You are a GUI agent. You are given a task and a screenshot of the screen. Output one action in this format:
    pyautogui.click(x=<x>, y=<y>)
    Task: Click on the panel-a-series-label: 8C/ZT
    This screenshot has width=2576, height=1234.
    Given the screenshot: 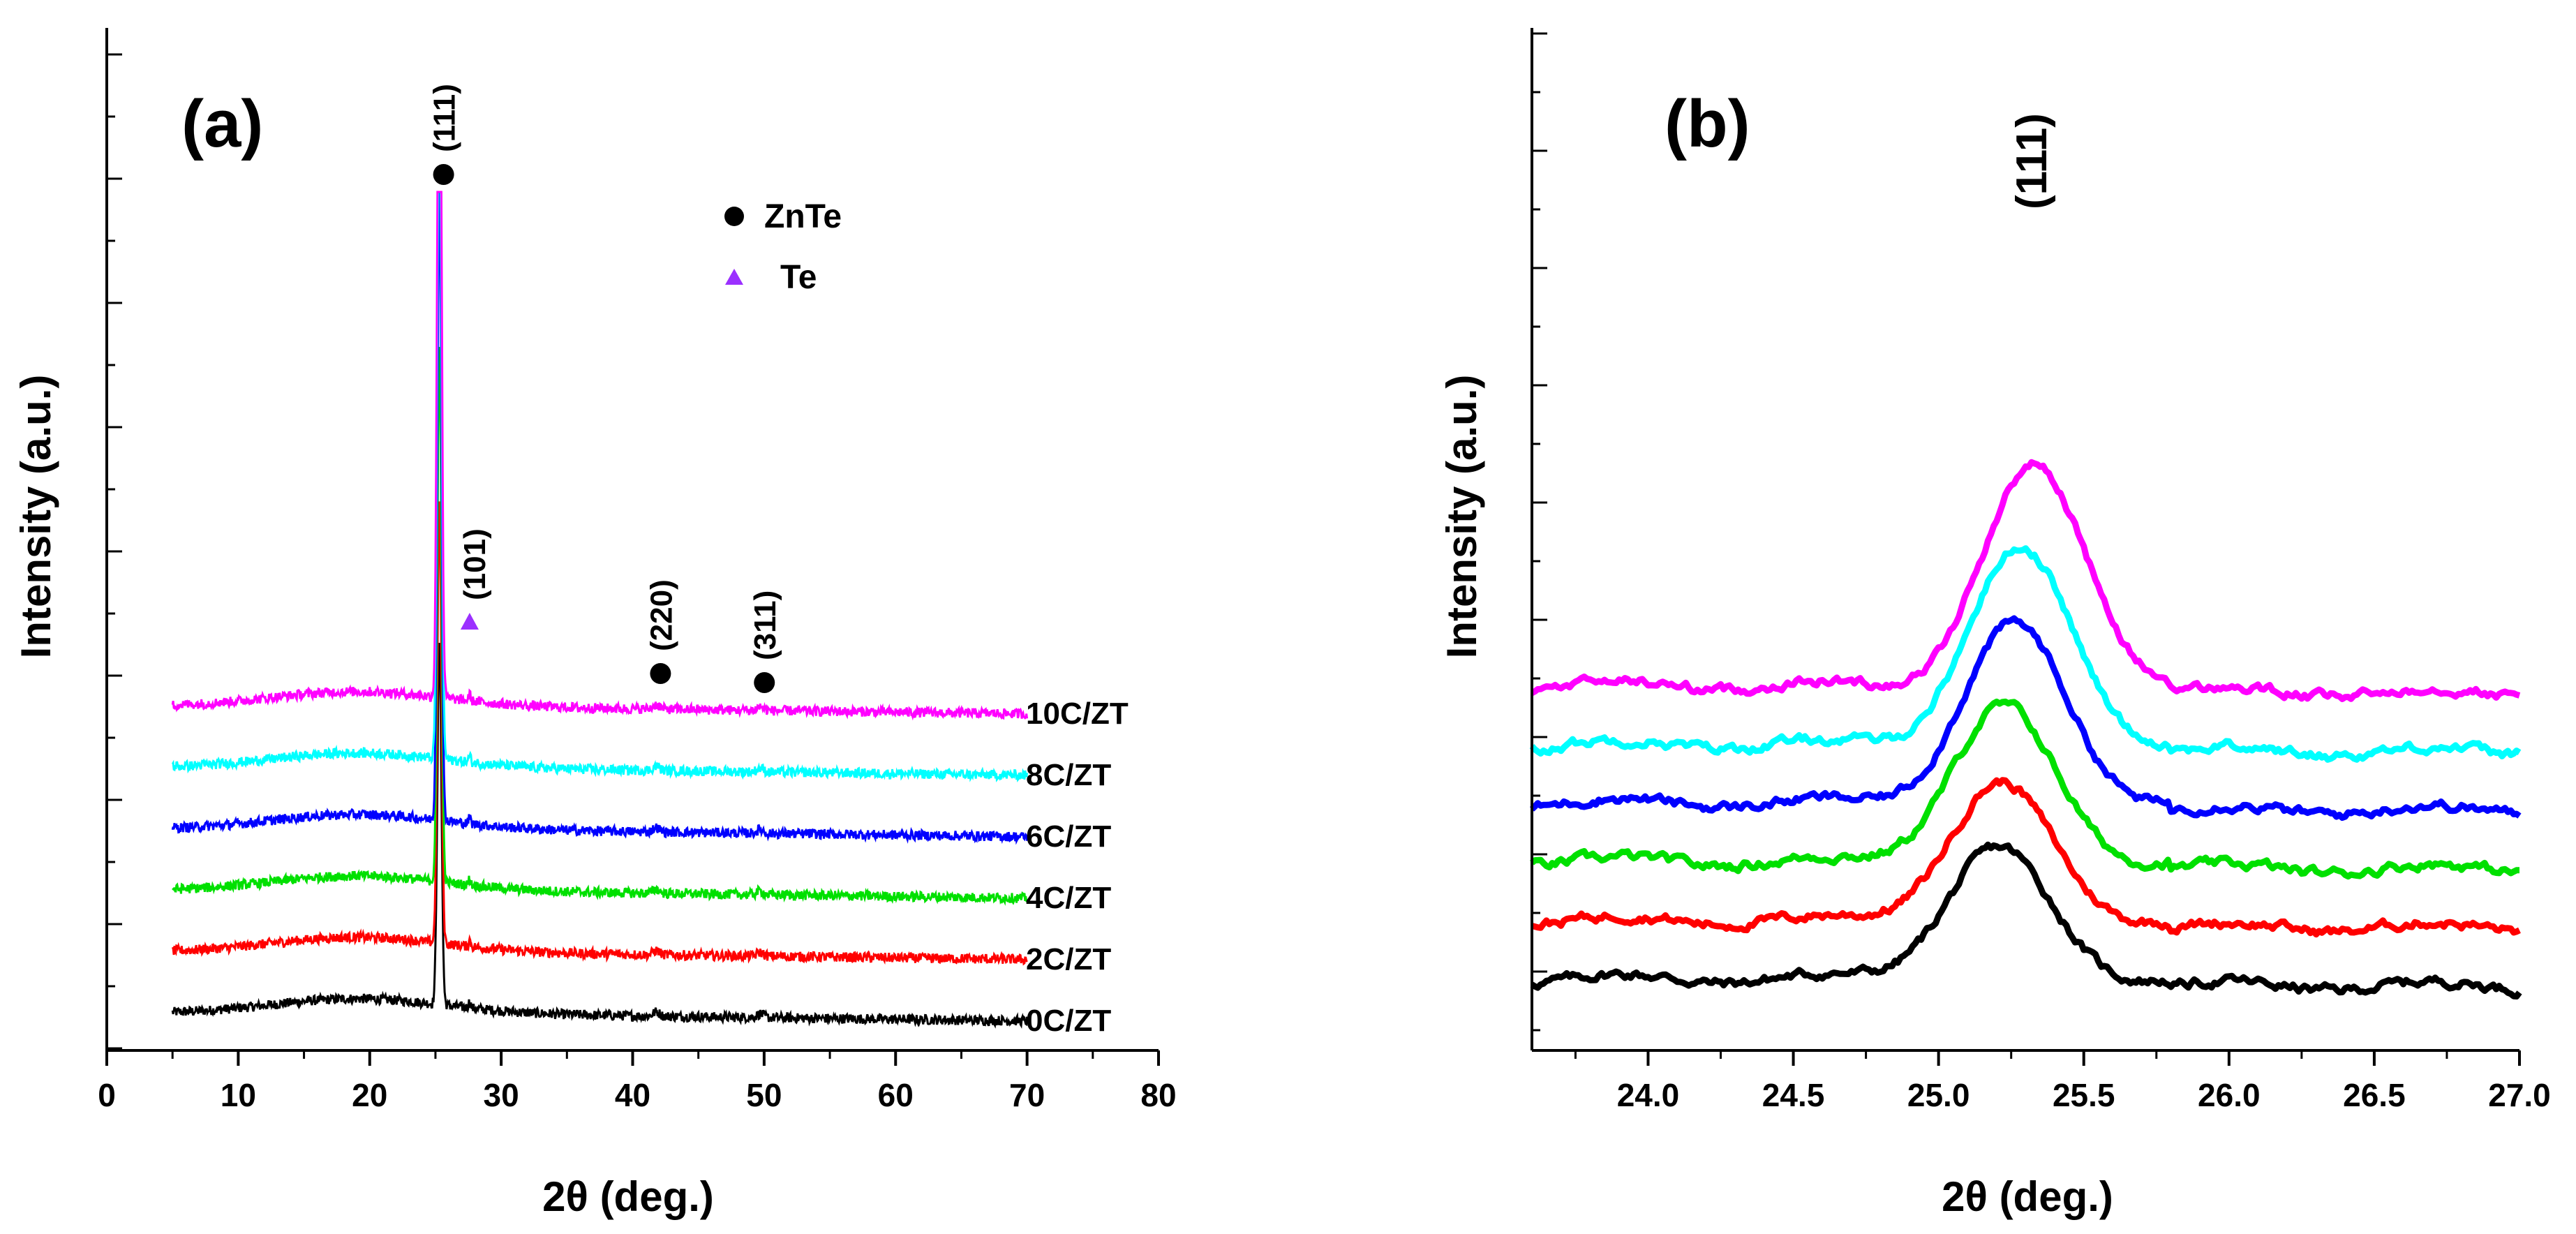 What is the action you would take?
    pyautogui.click(x=1068, y=775)
    